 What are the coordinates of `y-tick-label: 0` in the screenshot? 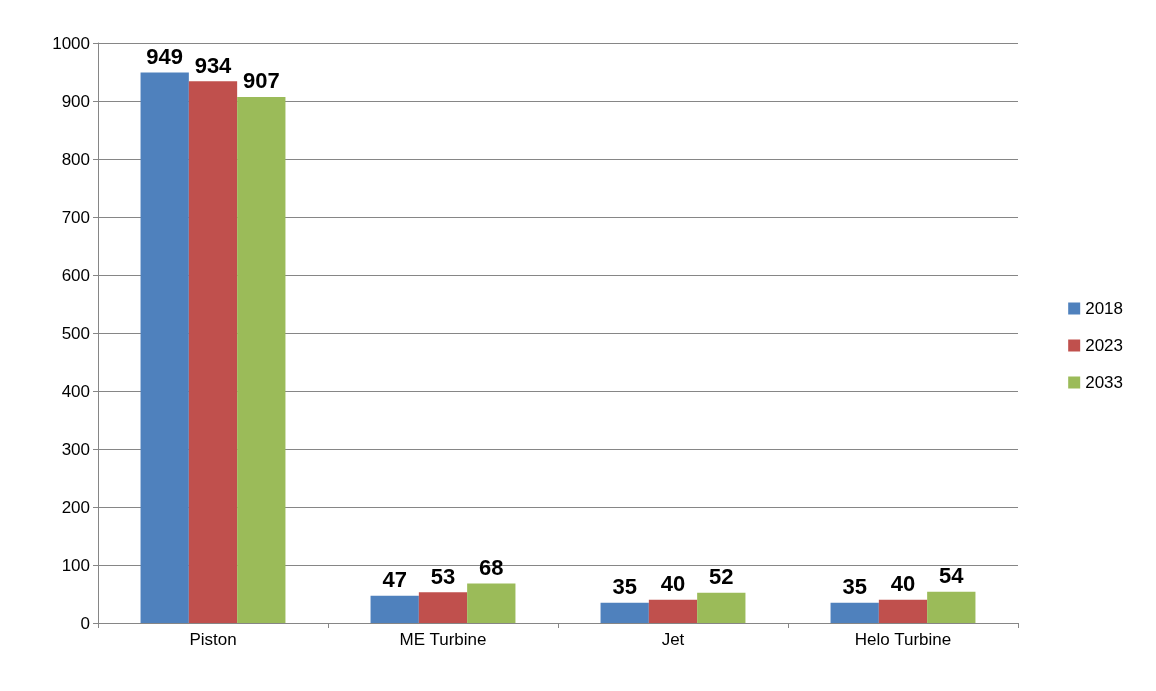 It's located at (85, 623).